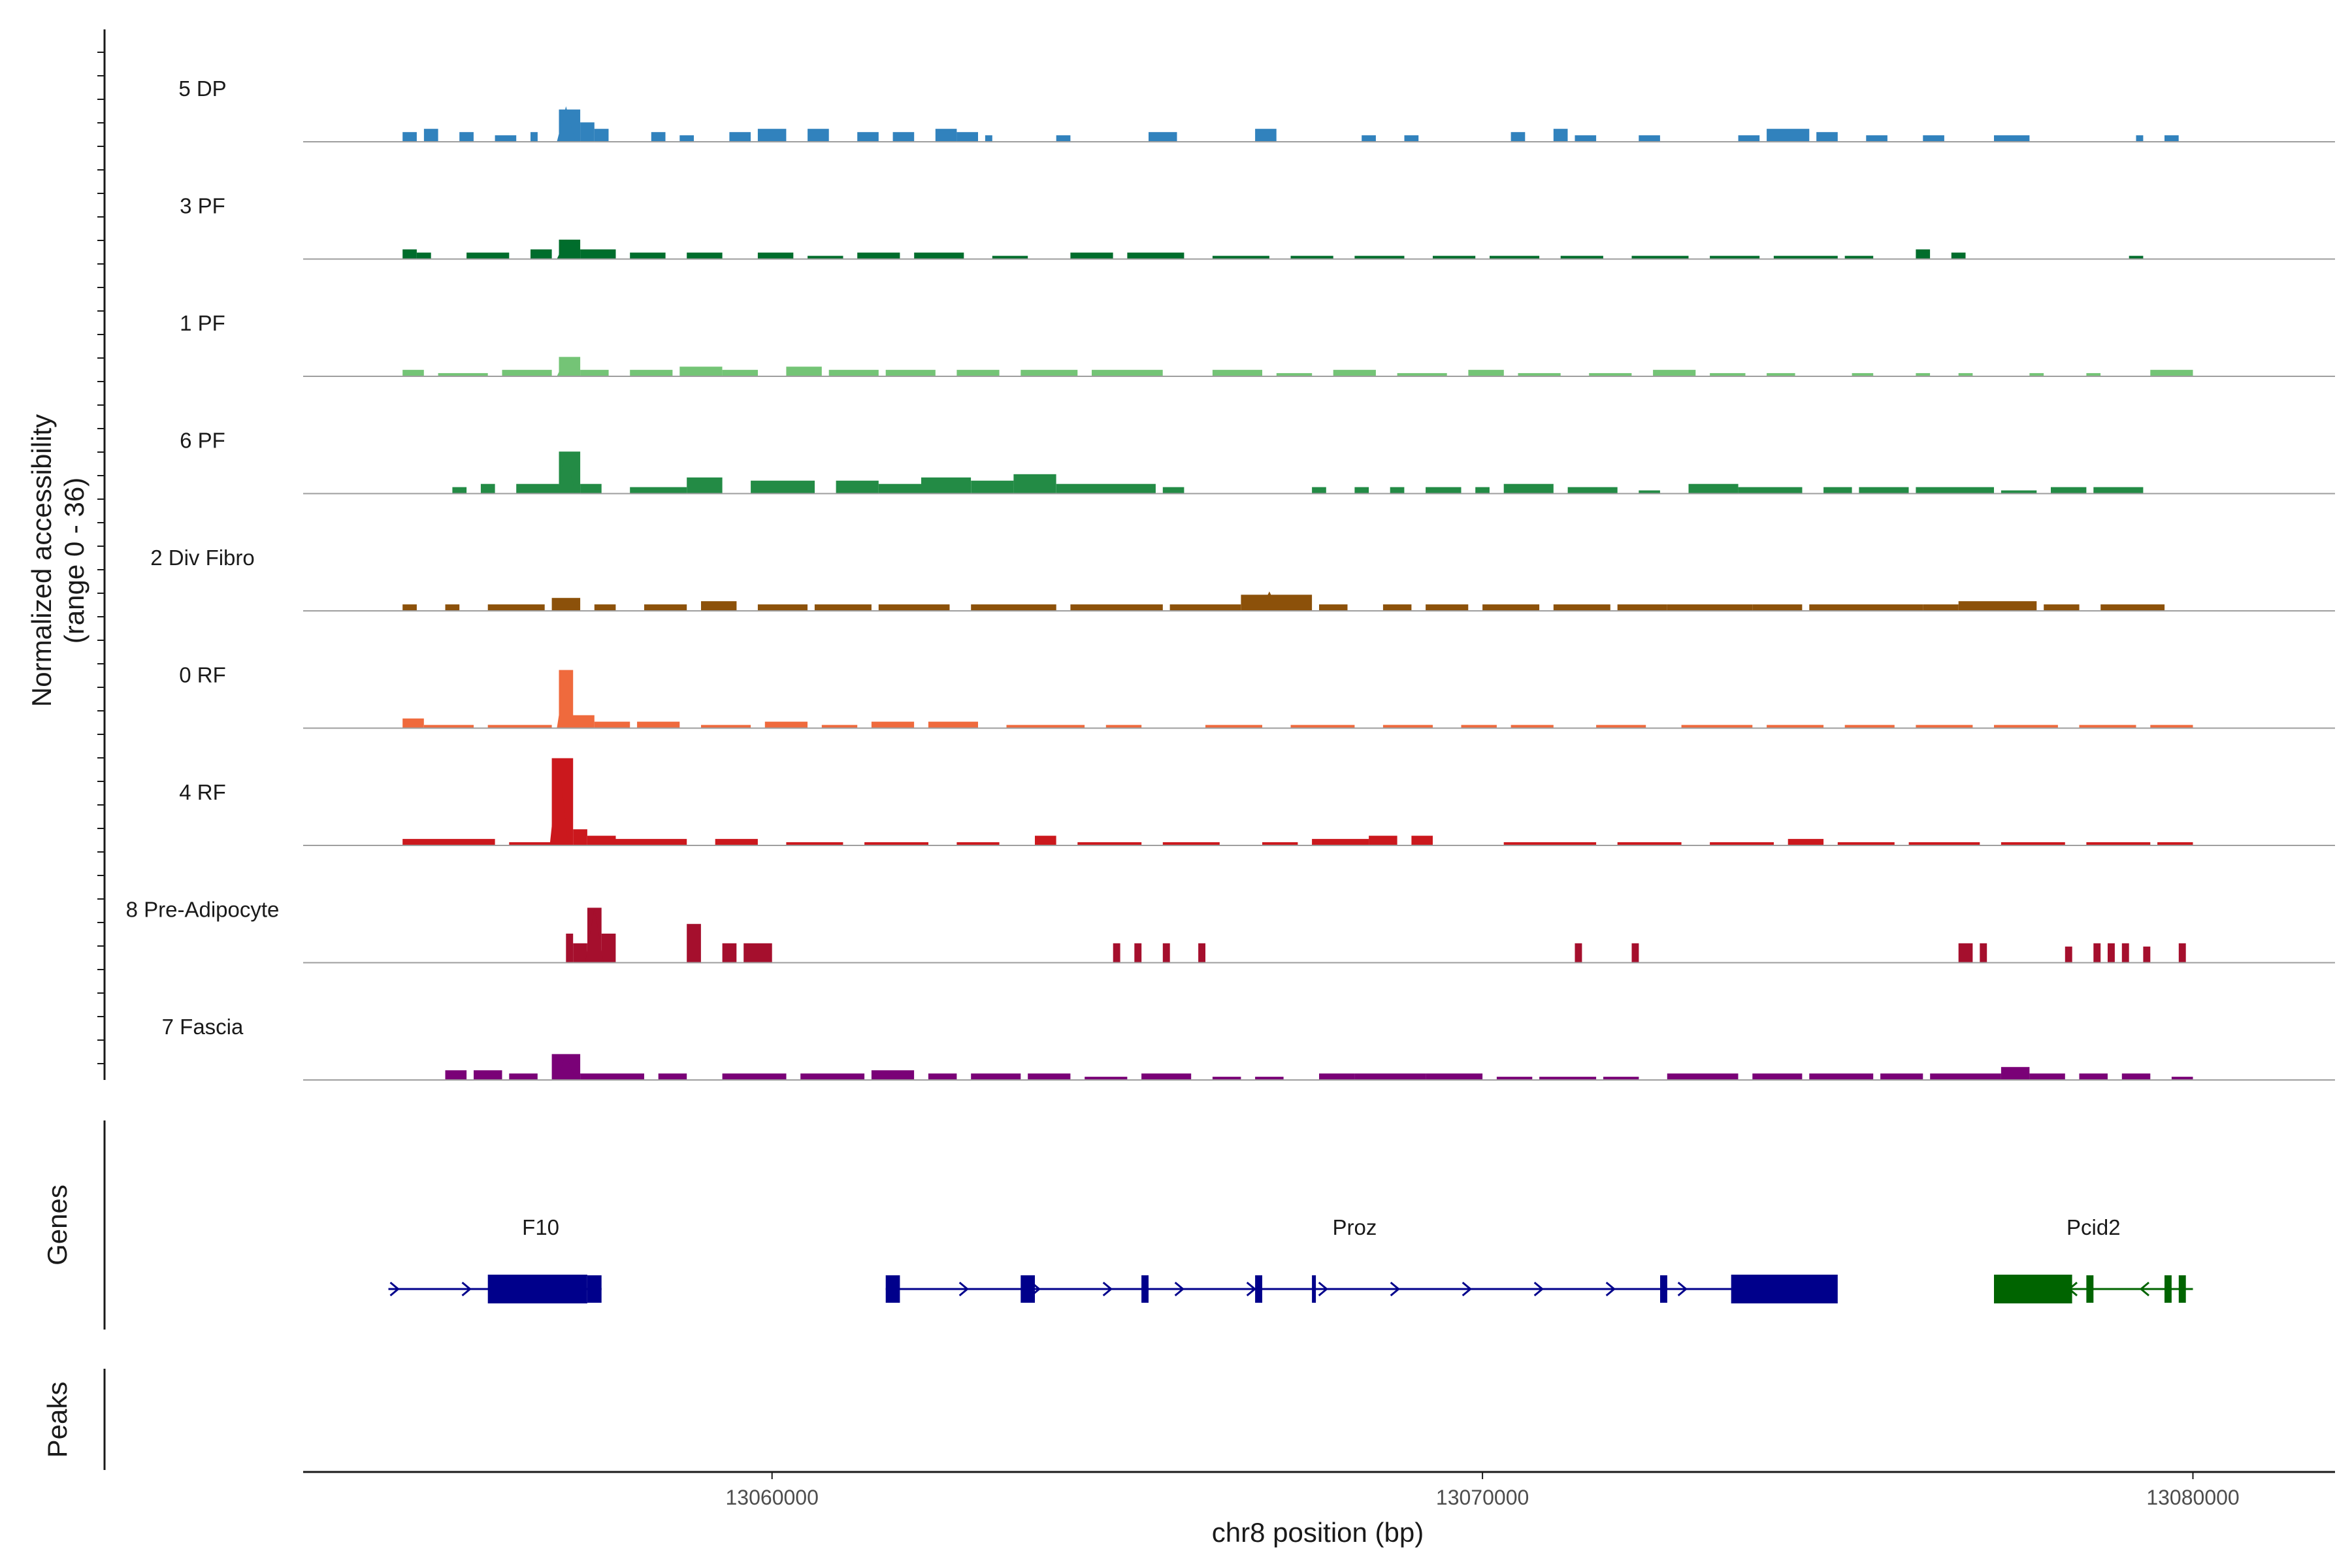 This screenshot has width=2352, height=1568. What do you see at coordinates (1242, 579) in the screenshot?
I see `track-2-div-fibro: 2 Div Fibro` at bounding box center [1242, 579].